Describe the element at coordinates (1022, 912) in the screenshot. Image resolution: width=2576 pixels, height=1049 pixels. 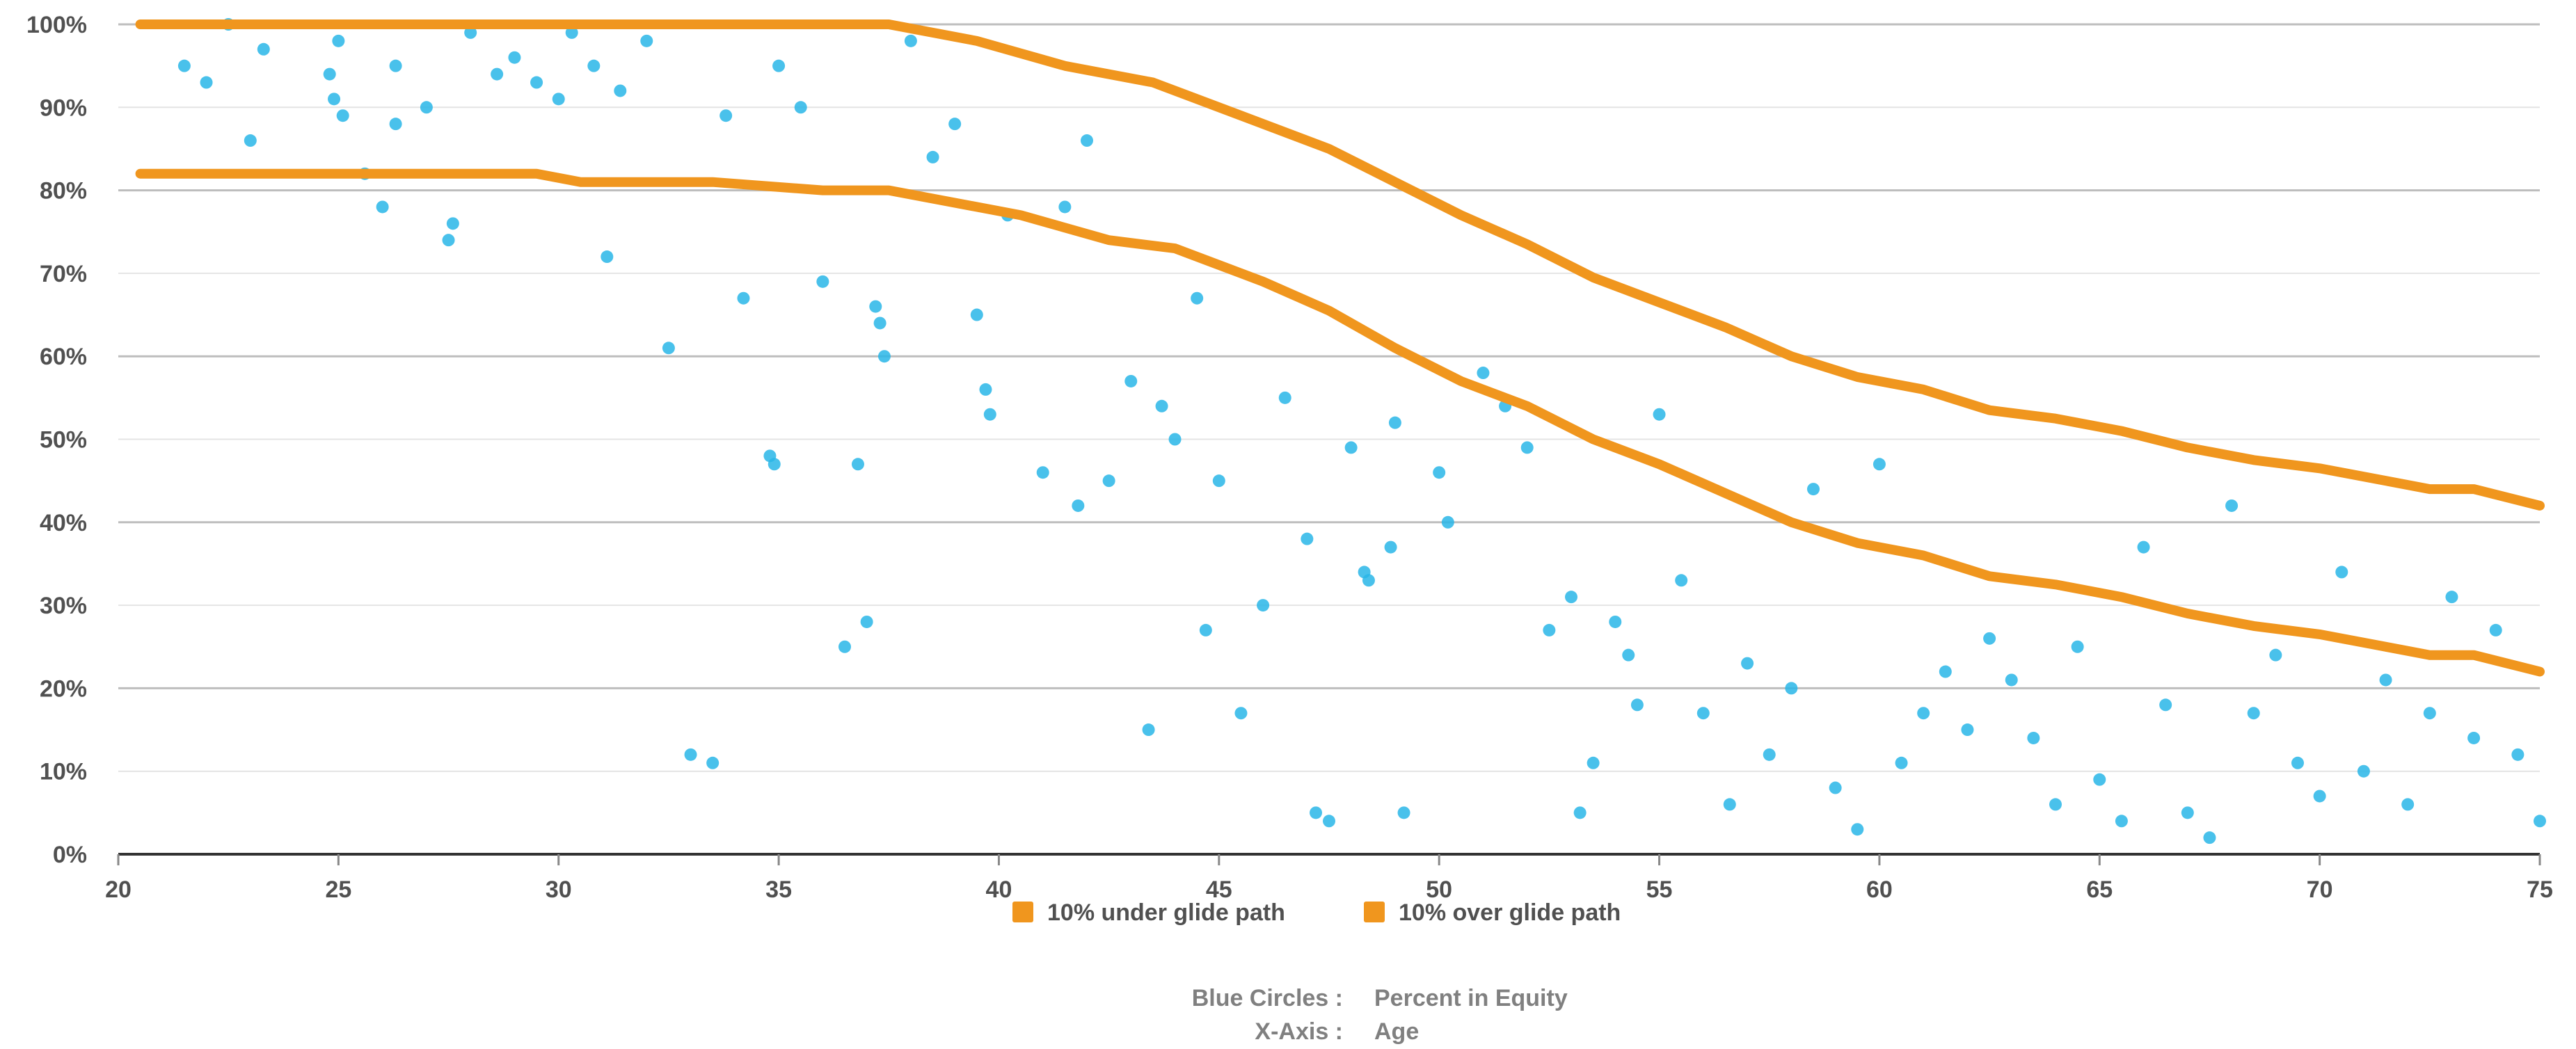
I see `legend-swatch` at that location.